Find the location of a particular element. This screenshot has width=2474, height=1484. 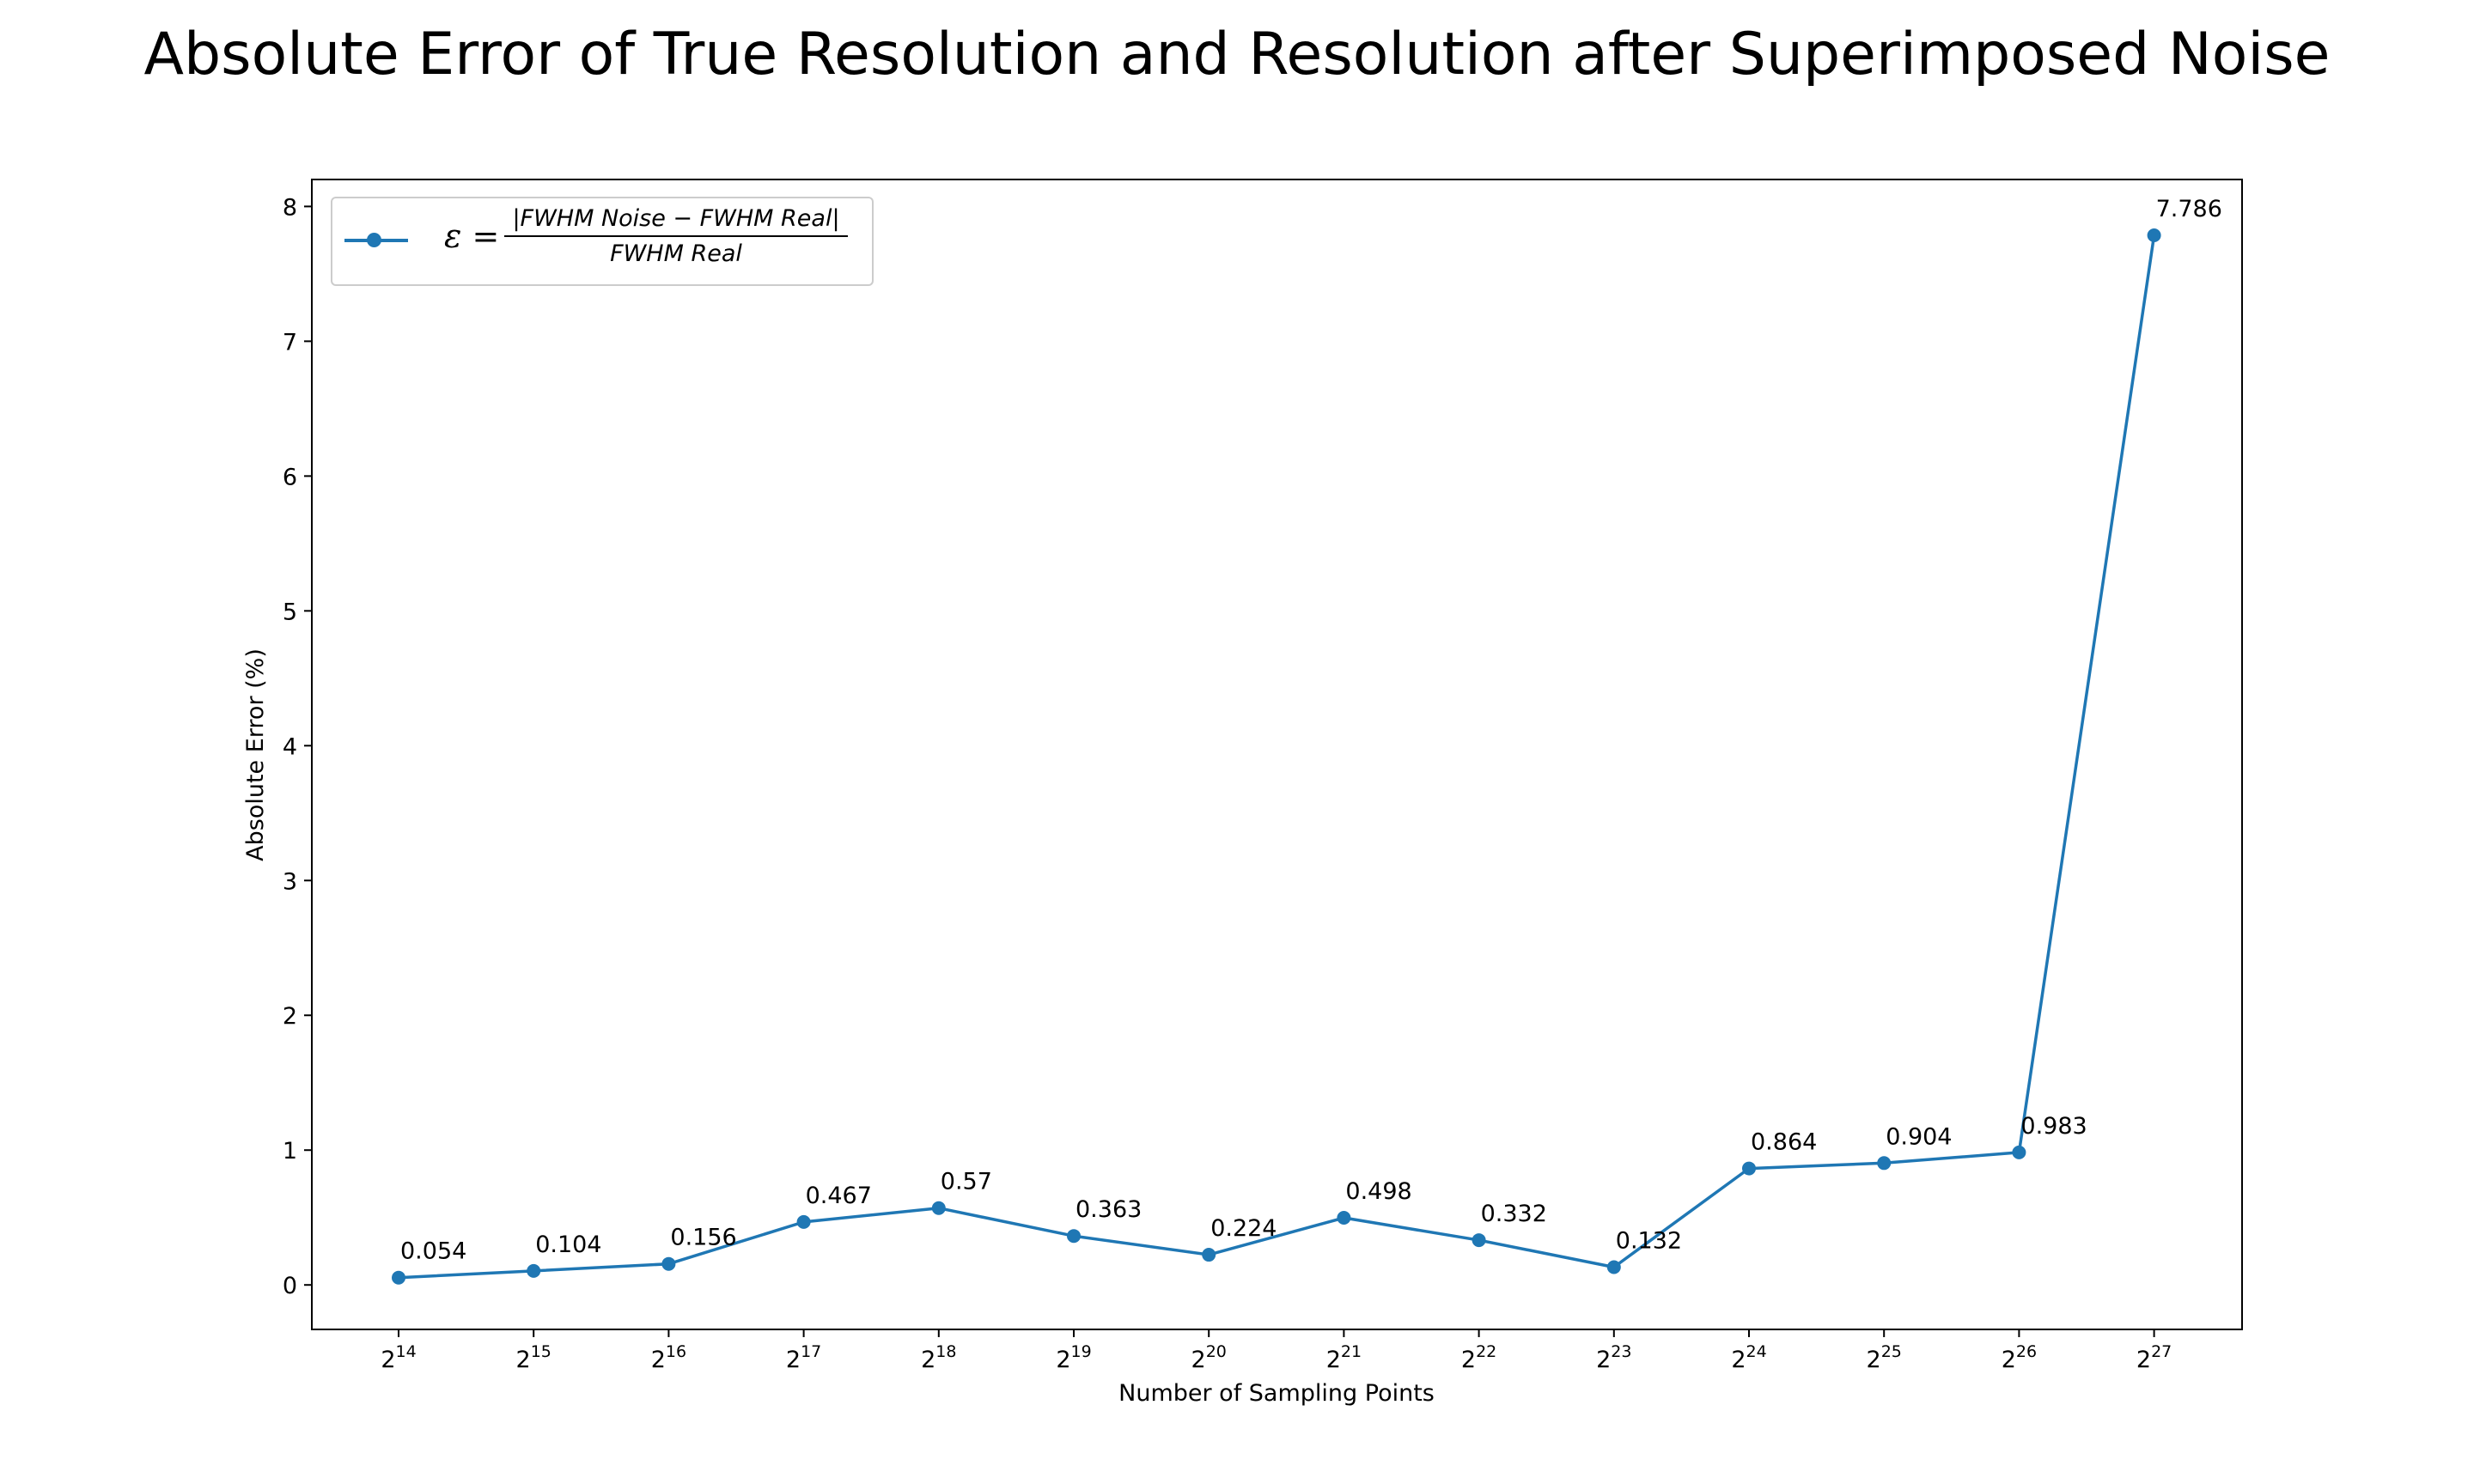

x-tick-label: 224 is located at coordinates (1748, 1357).